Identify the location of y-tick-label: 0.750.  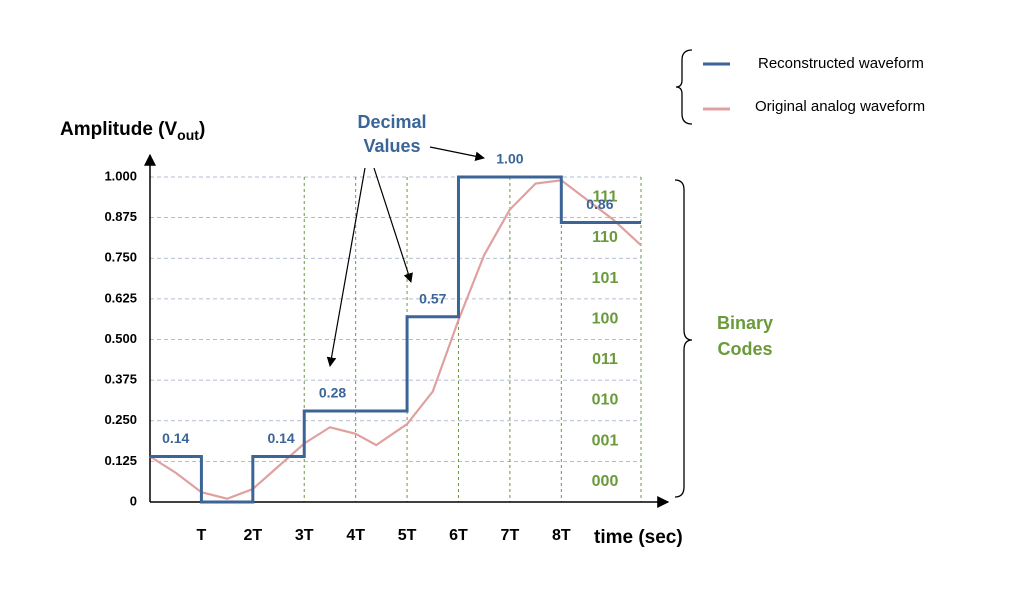
(120, 257).